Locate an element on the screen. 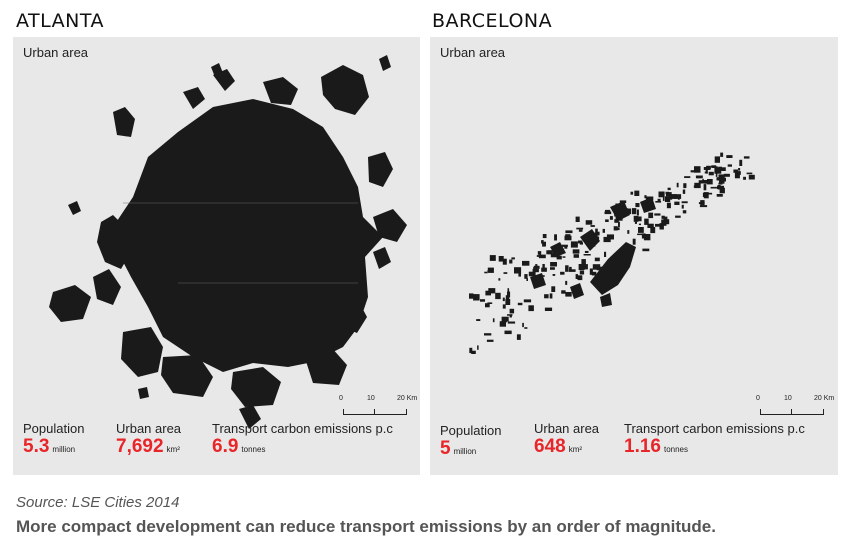  barcelona-stat-urban-area: Urban area 648 km² is located at coordinates (566, 439).